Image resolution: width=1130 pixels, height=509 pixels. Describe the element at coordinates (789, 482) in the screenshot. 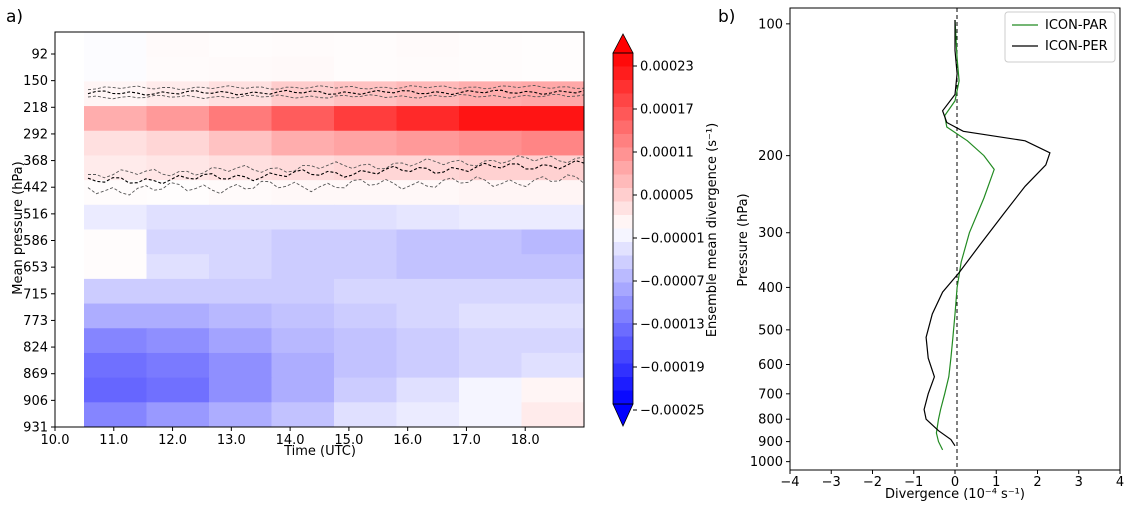

I see `x-tick-label-b: −4` at that location.